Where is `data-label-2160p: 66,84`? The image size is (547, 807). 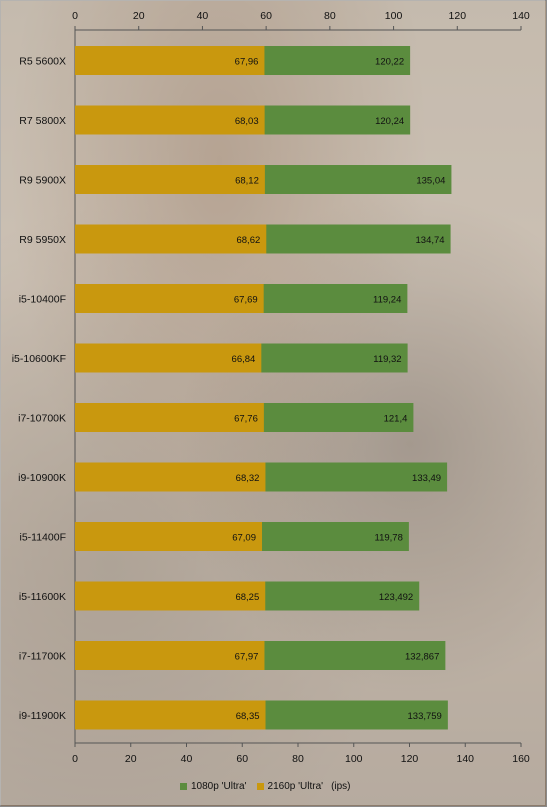
data-label-2160p: 66,84 is located at coordinates (244, 359).